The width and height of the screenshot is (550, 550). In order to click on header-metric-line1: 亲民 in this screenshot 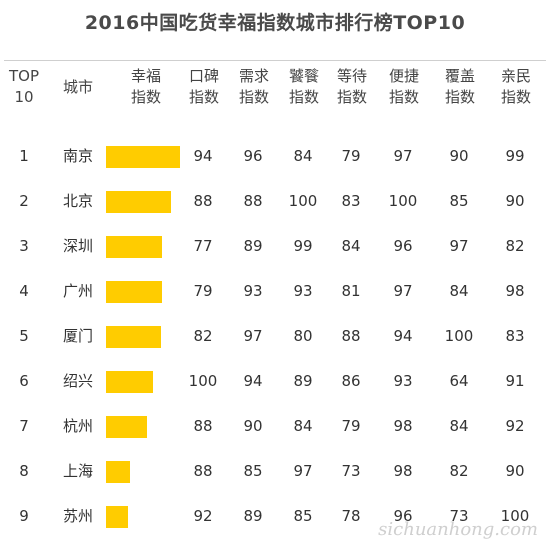, I will do `click(515, 76)`.